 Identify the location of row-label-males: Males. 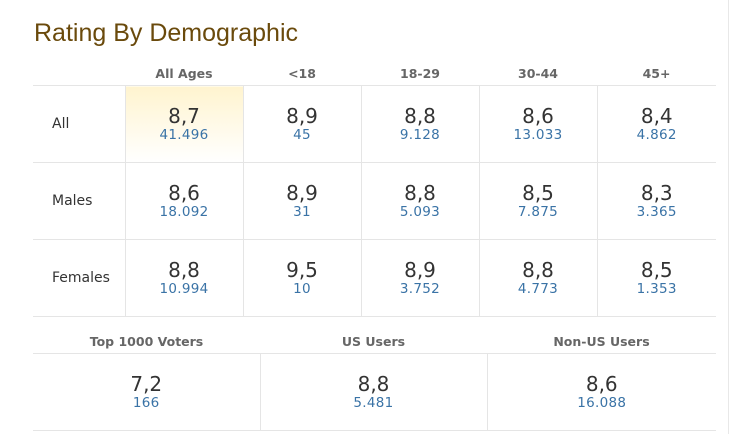
(79, 201).